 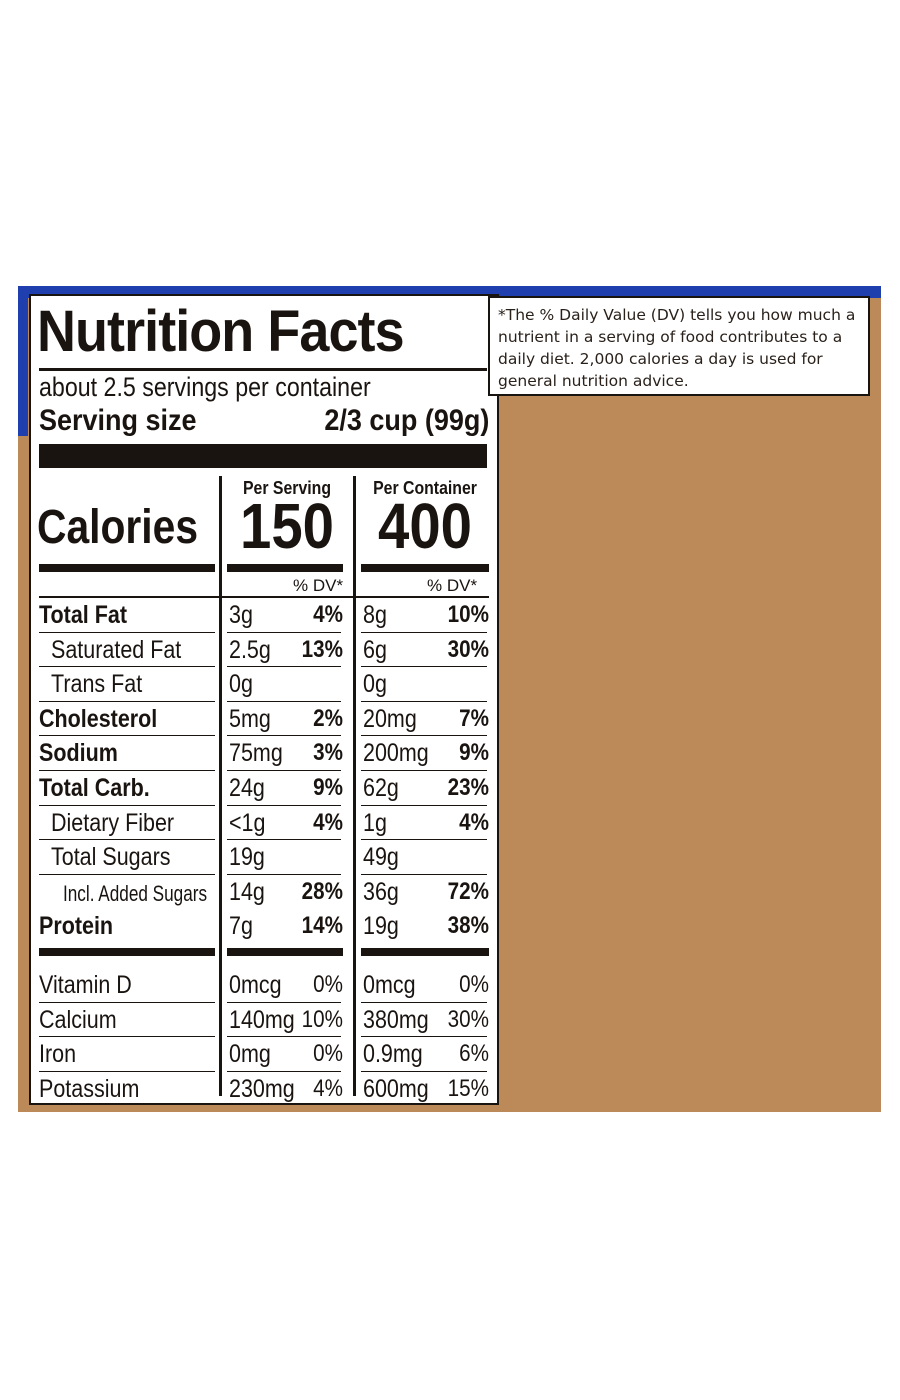 I want to click on thick-rule-calories-name, so click(x=127, y=568).